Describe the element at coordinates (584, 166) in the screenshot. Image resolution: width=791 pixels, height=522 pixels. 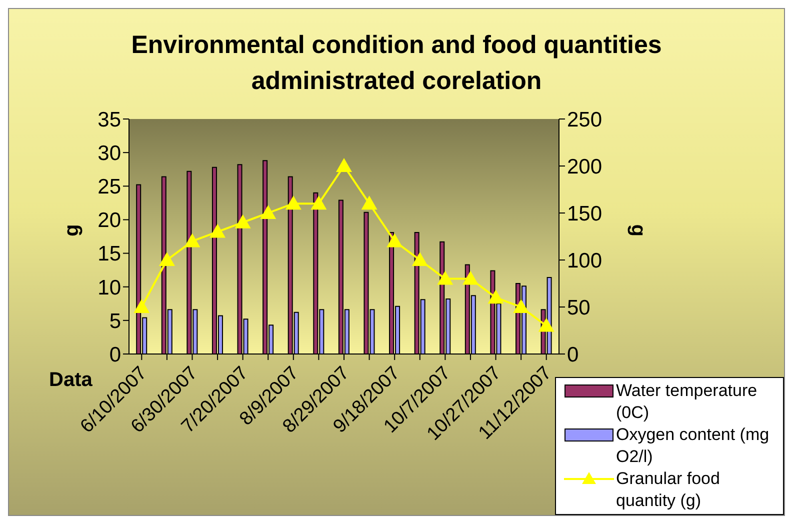
I see `y2-tick-label: 200` at that location.